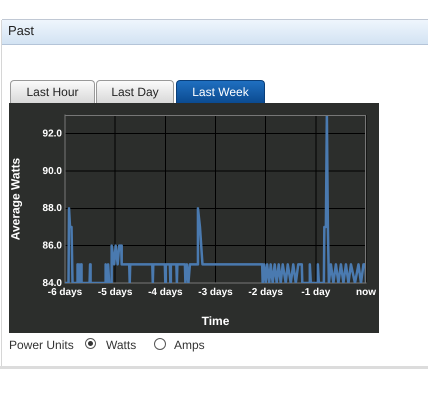  What do you see at coordinates (366, 292) in the screenshot?
I see `x-tick-label: now` at bounding box center [366, 292].